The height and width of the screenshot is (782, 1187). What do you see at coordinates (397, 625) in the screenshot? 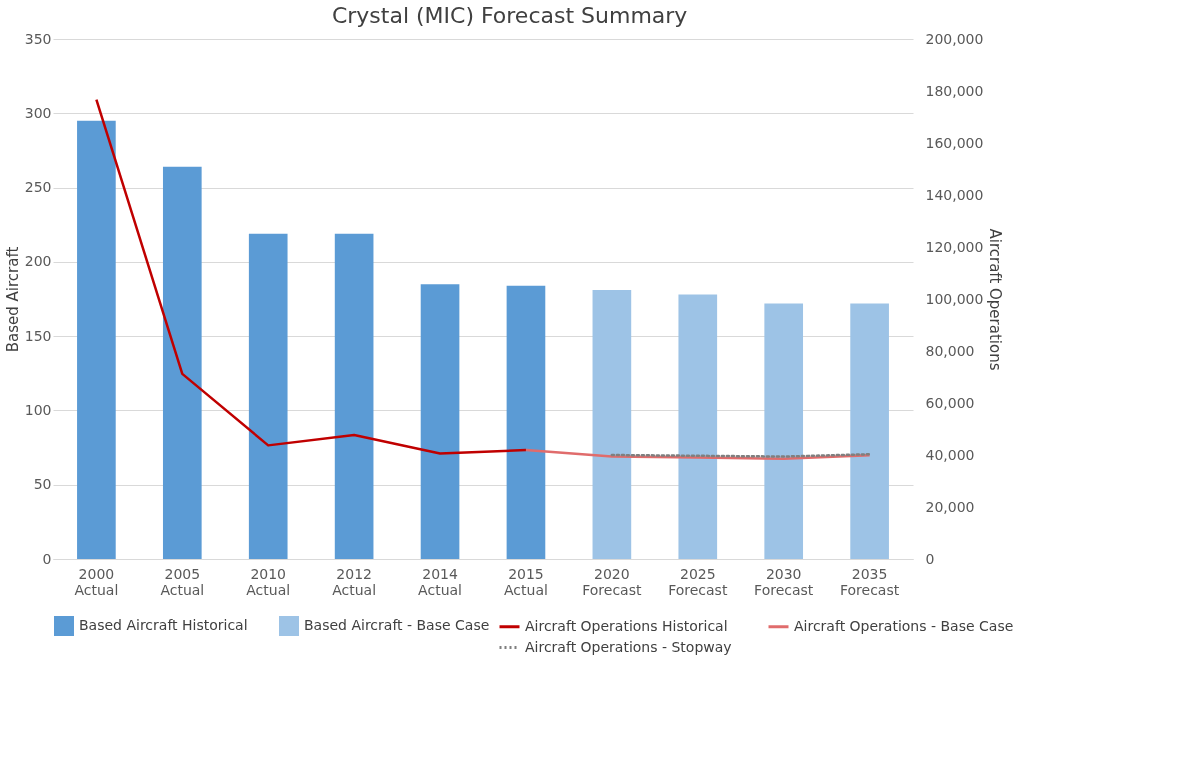
I see `legend-label: Based Aircraft - Base Case` at bounding box center [397, 625].